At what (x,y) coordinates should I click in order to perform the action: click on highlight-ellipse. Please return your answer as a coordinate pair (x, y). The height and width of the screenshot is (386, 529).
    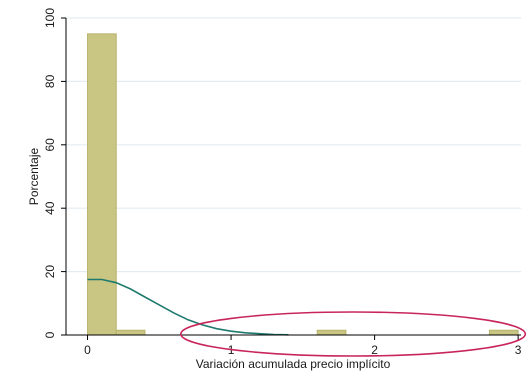
    Looking at the image, I should click on (353, 334).